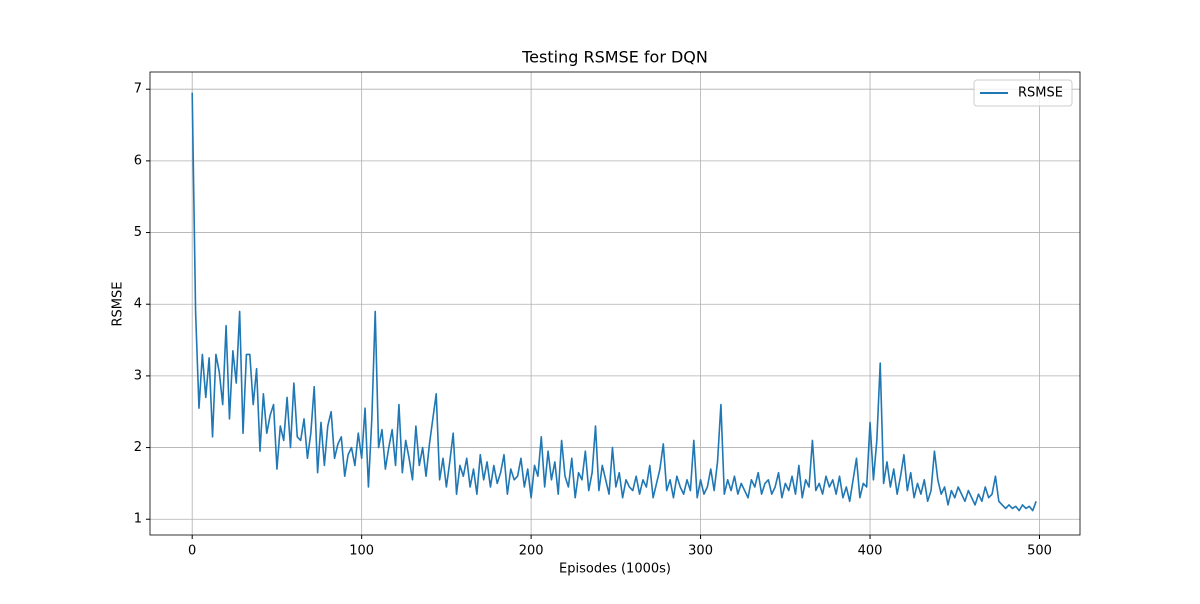 The image size is (1200, 604). What do you see at coordinates (614, 57) in the screenshot?
I see `chart-title: Testing RSMSE for DQN` at bounding box center [614, 57].